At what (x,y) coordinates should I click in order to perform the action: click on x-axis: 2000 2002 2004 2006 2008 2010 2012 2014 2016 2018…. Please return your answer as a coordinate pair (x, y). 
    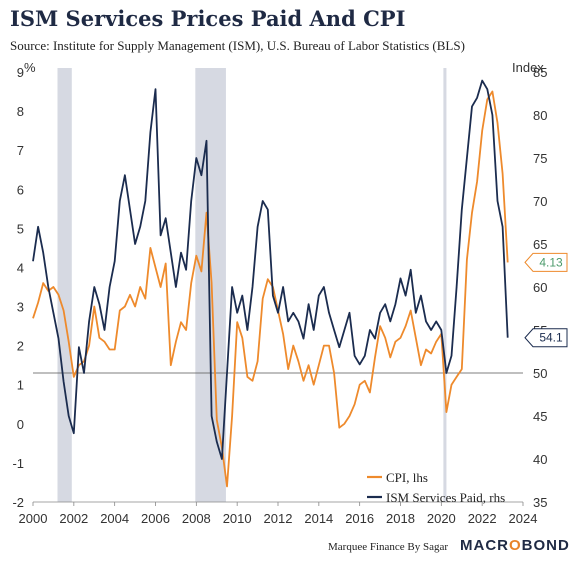
    Looking at the image, I should click on (278, 513).